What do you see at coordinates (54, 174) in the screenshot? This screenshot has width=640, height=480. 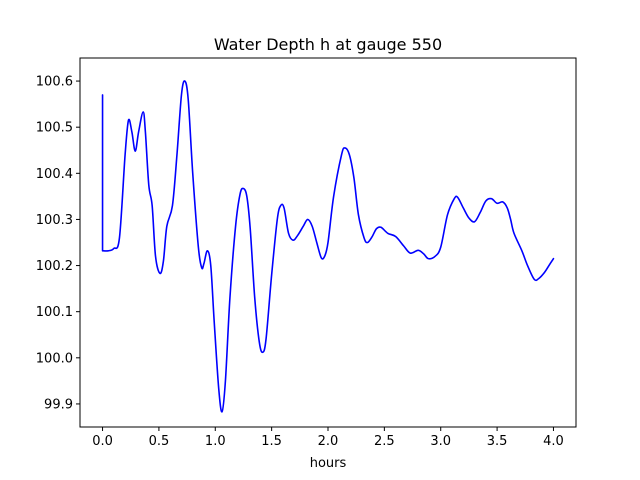 I see `y-tick-label: 100.4` at bounding box center [54, 174].